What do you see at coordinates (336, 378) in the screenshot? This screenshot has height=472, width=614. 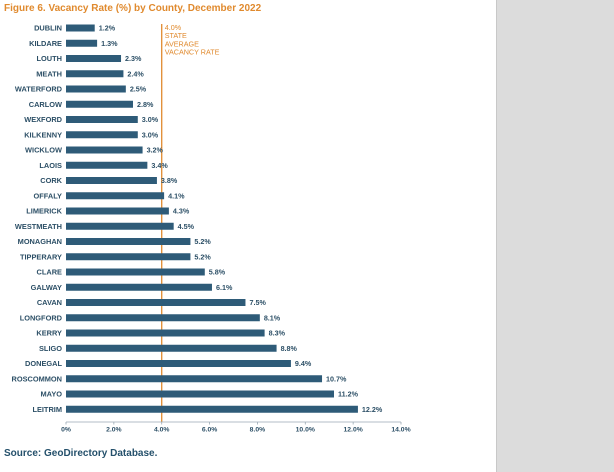 I see `value-label: 10.7%` at bounding box center [336, 378].